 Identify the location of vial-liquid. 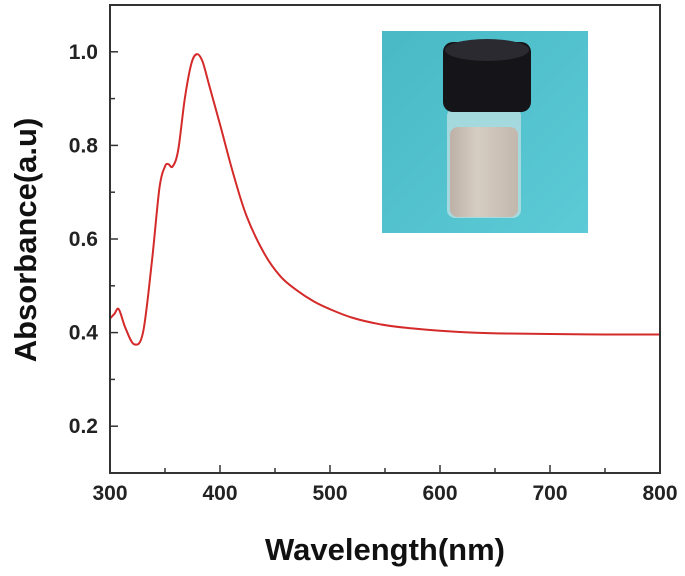
(484, 172).